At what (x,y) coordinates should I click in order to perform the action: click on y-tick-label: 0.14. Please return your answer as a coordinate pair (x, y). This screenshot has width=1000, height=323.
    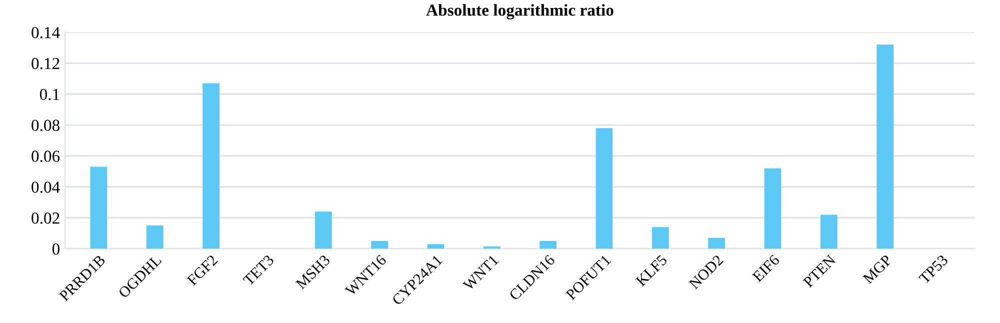
    Looking at the image, I should click on (46, 32).